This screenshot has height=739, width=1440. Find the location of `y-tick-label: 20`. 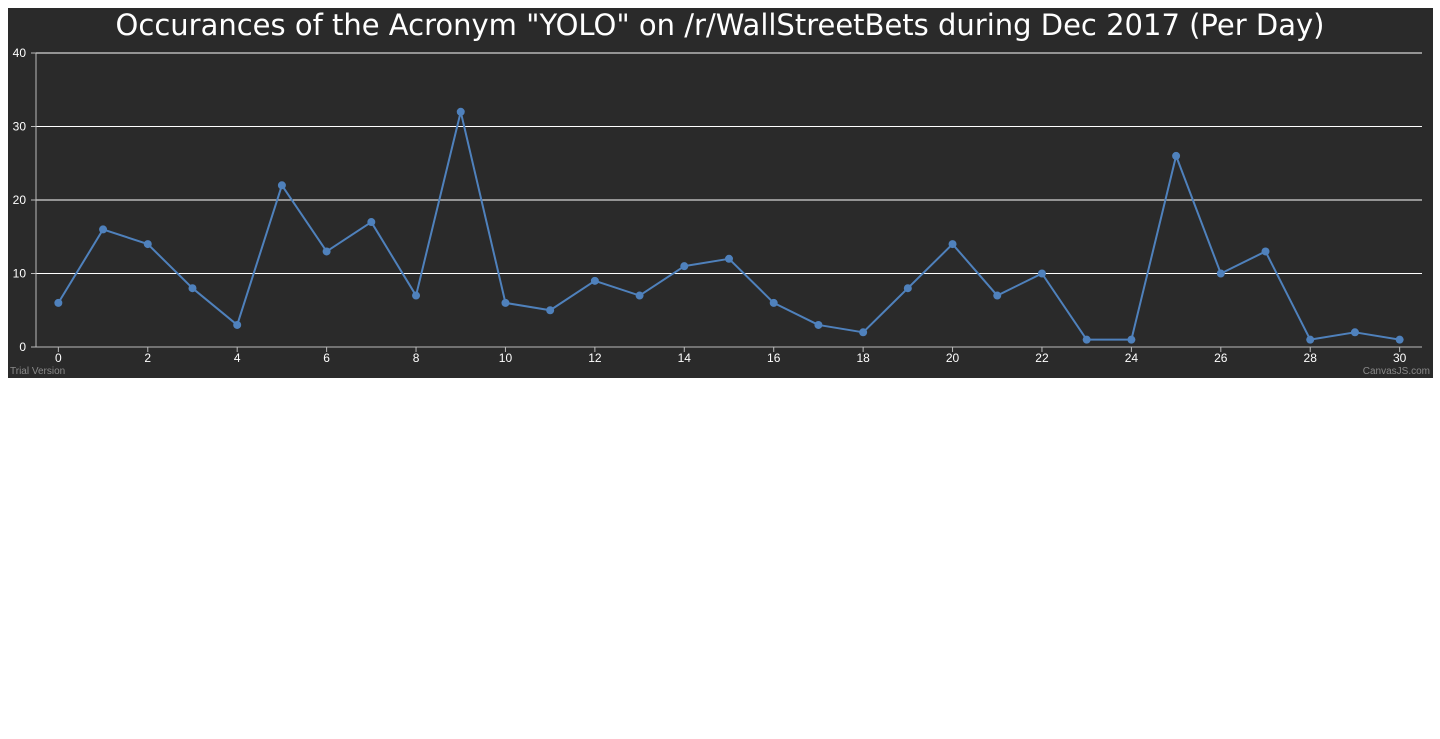

y-tick-label: 20 is located at coordinates (20, 200).